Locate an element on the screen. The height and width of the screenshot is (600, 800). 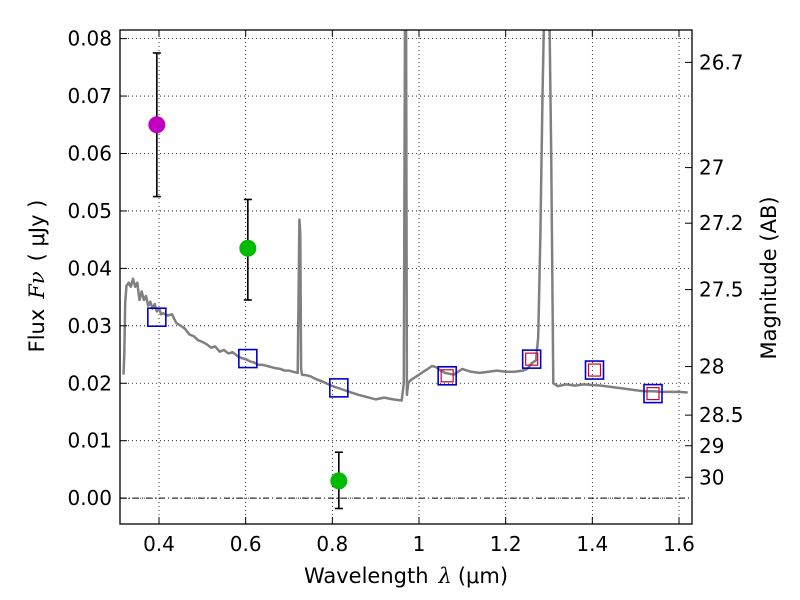
x-axis-label: Wavelength λ (μm) is located at coordinates (406, 576).